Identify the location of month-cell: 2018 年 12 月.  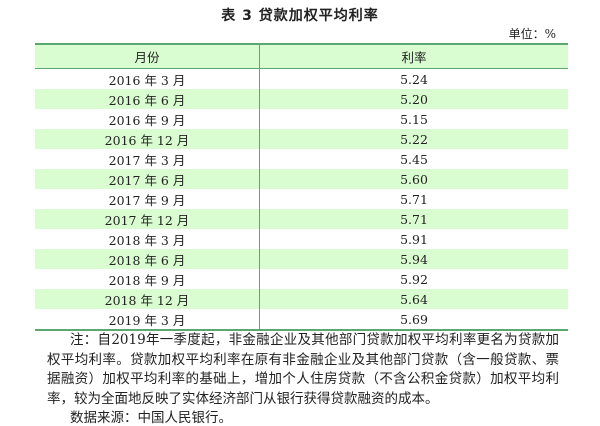
(147, 299).